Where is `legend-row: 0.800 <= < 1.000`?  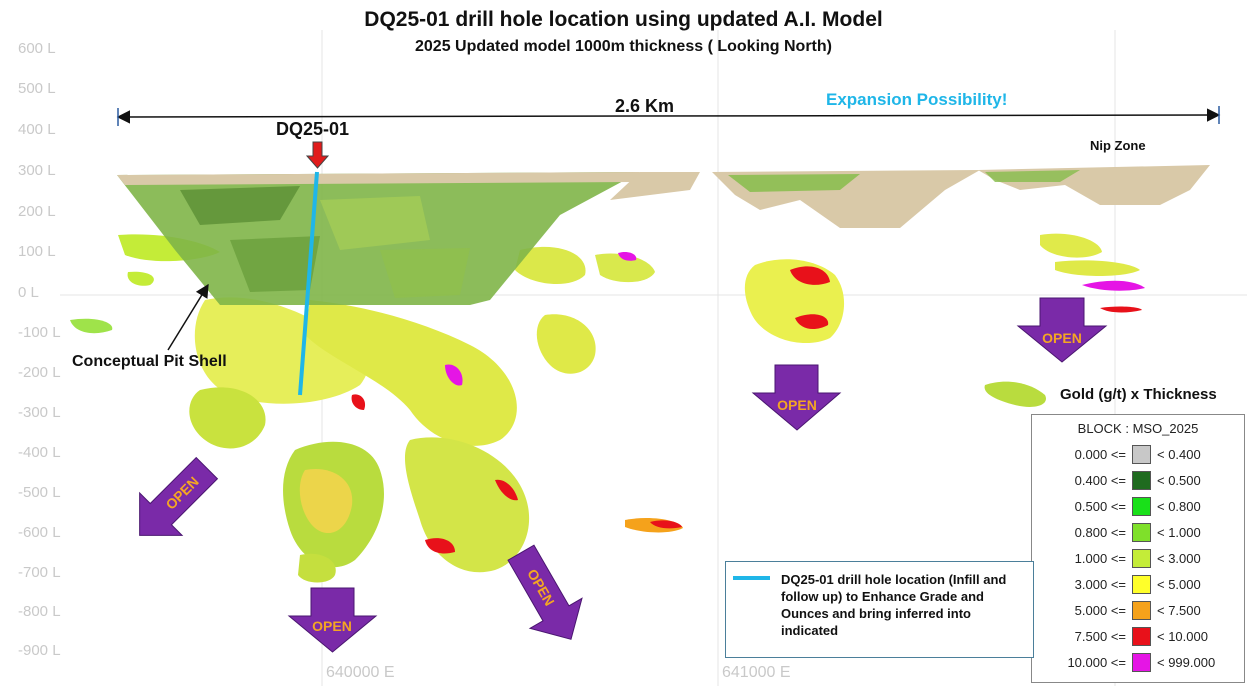 legend-row: 0.800 <= < 1.000 is located at coordinates (1138, 536).